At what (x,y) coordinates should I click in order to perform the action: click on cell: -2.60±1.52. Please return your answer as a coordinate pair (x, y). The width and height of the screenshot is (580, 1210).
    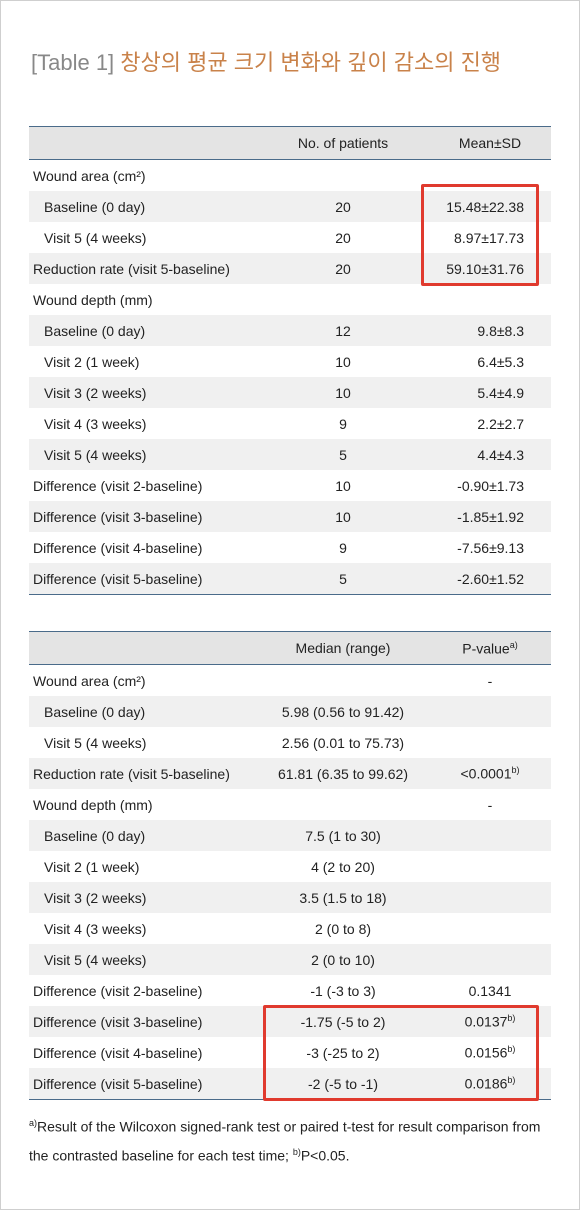
    Looking at the image, I should click on (490, 579).